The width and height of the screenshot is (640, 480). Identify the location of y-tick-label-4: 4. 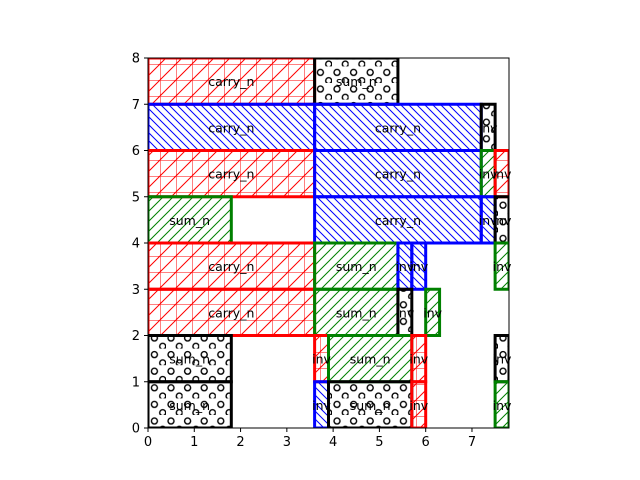
(136, 244).